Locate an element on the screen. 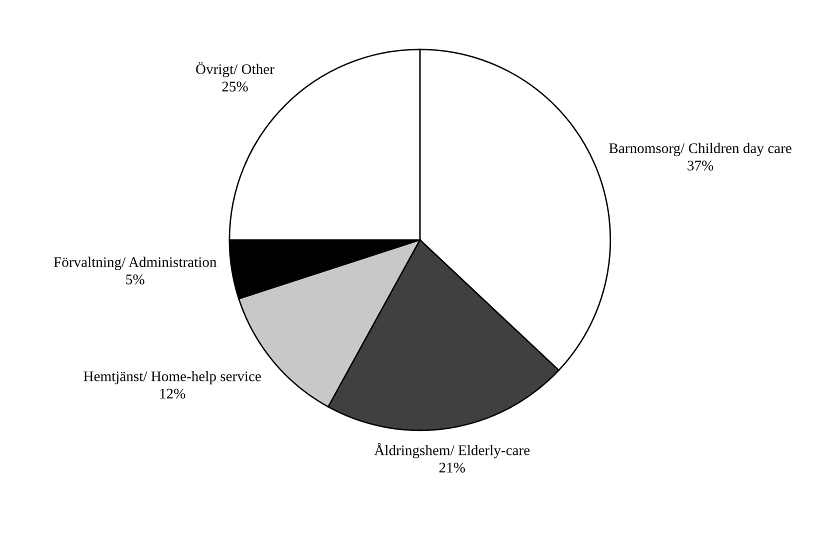 Image resolution: width=839 pixels, height=554 pixels. slice-label: Förvaltning/ Administration is located at coordinates (135, 263).